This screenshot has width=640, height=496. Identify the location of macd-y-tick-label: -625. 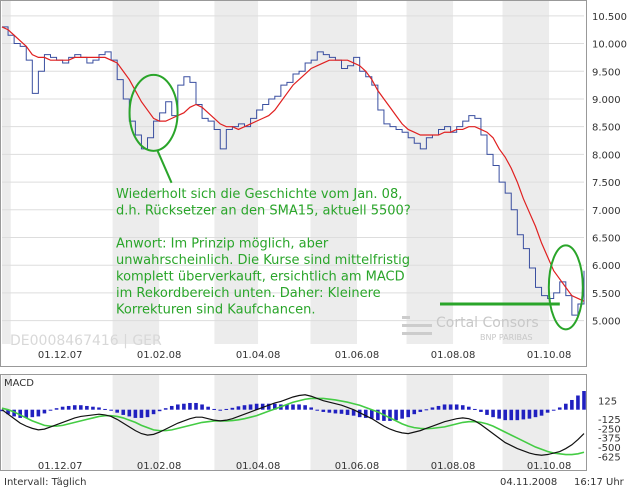
(609, 457).